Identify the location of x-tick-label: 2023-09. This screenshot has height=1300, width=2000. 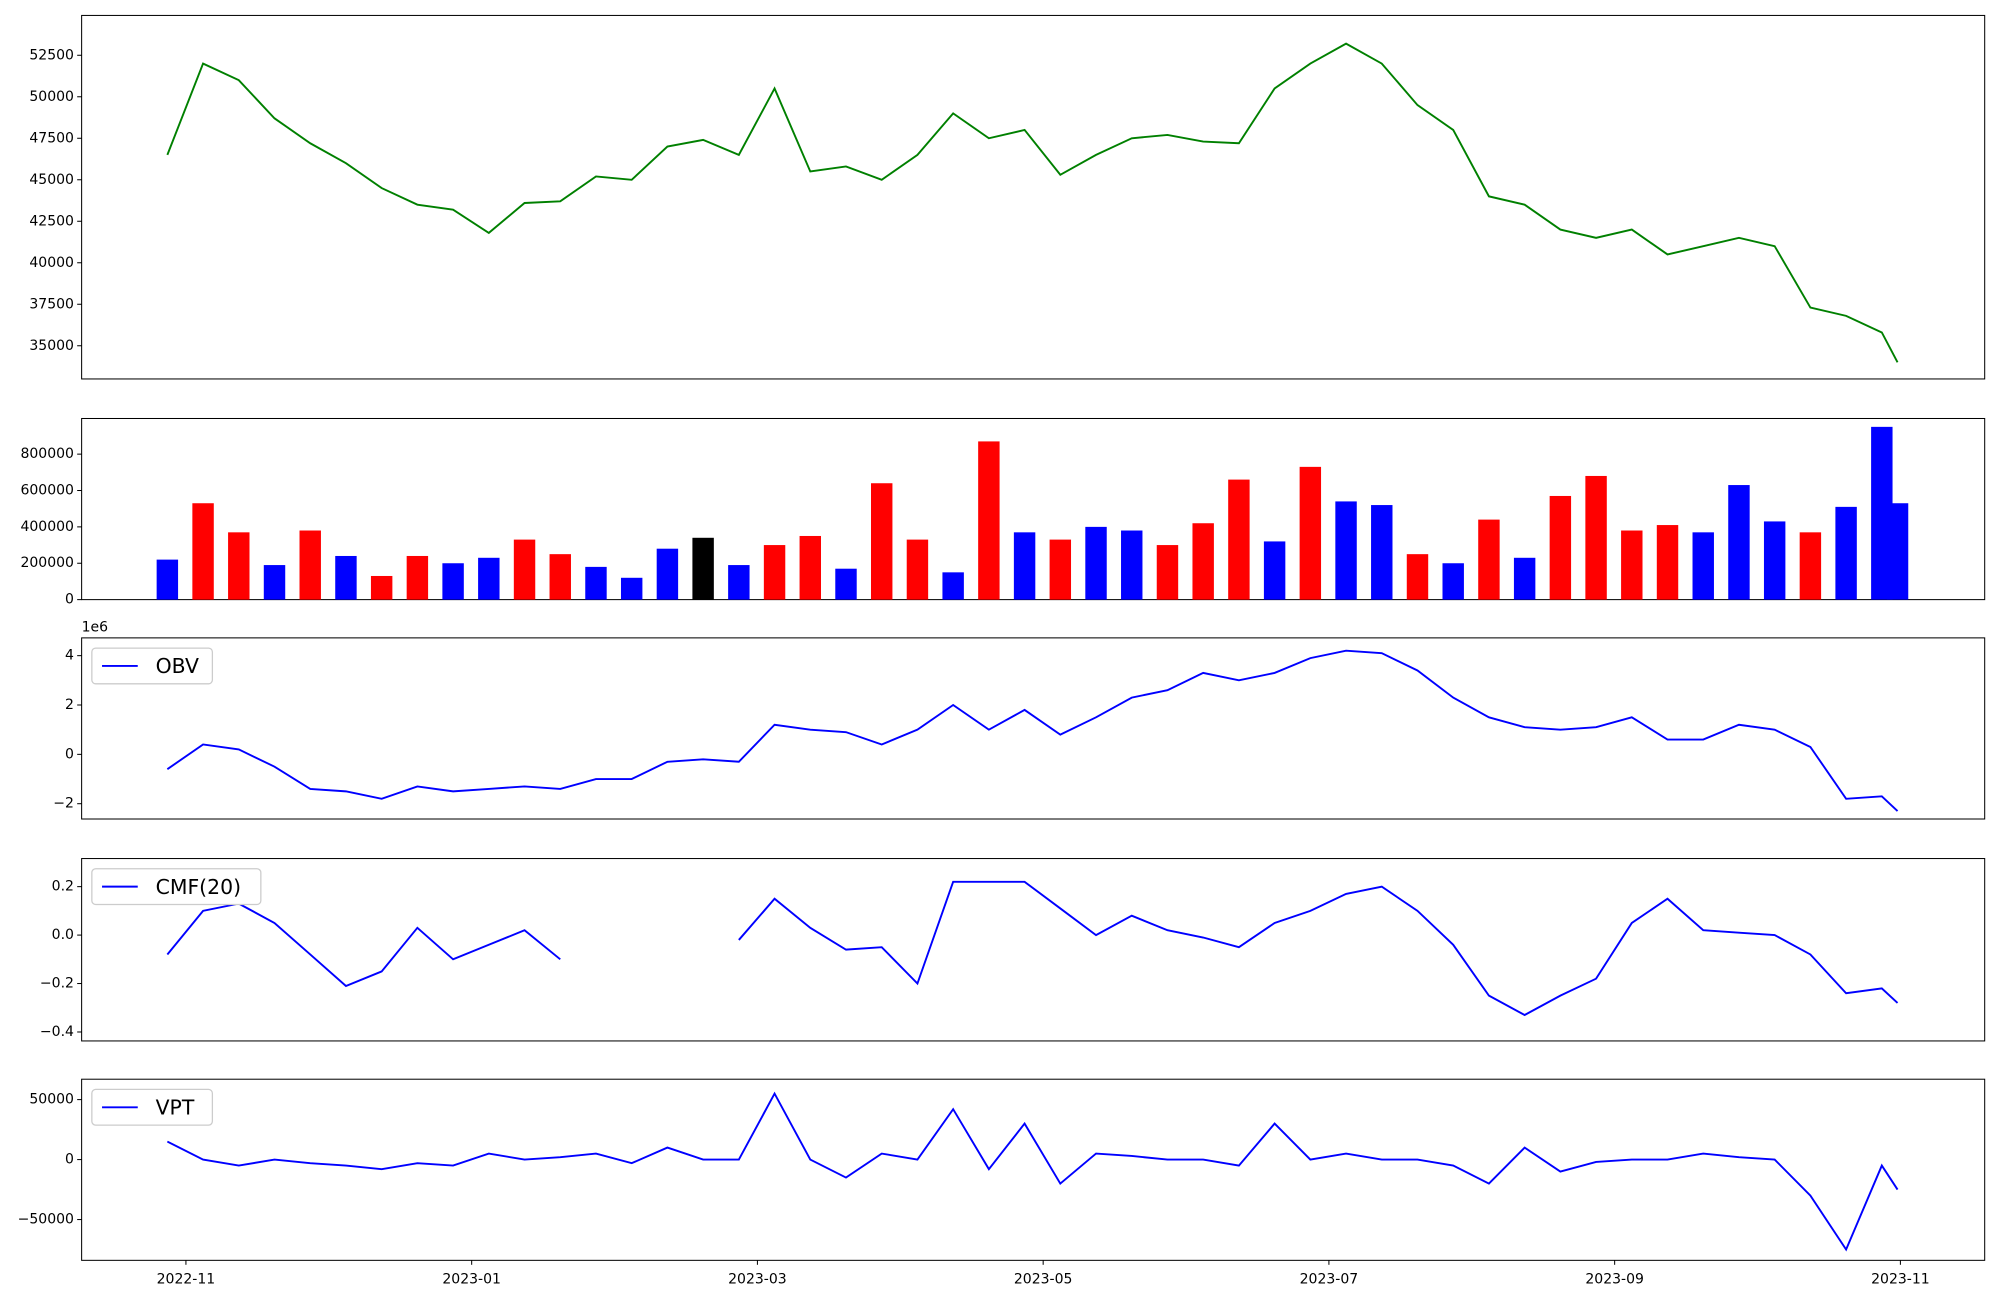
(1614, 1279).